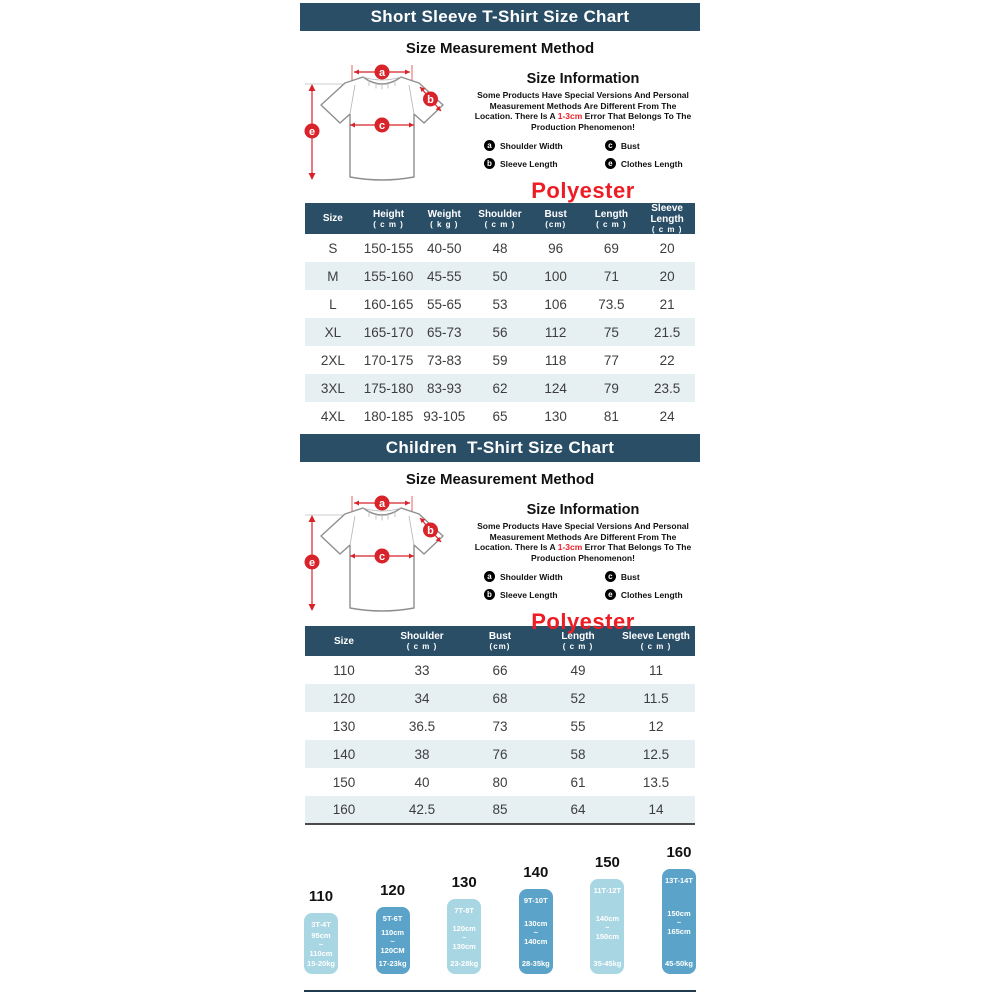 The image size is (1000, 1000). I want to click on bar-size-label: 150, so click(607, 862).